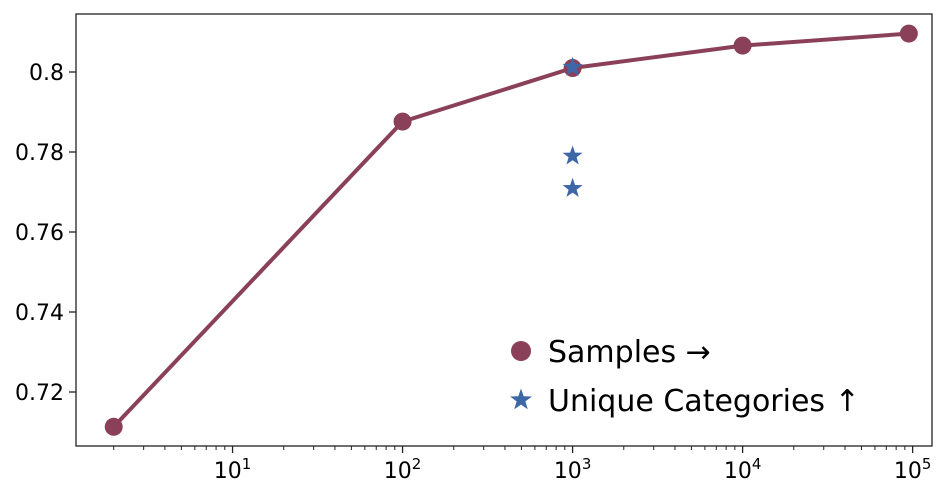 The width and height of the screenshot is (947, 489). What do you see at coordinates (629, 352) in the screenshot?
I see `legend-label: Samples →` at bounding box center [629, 352].